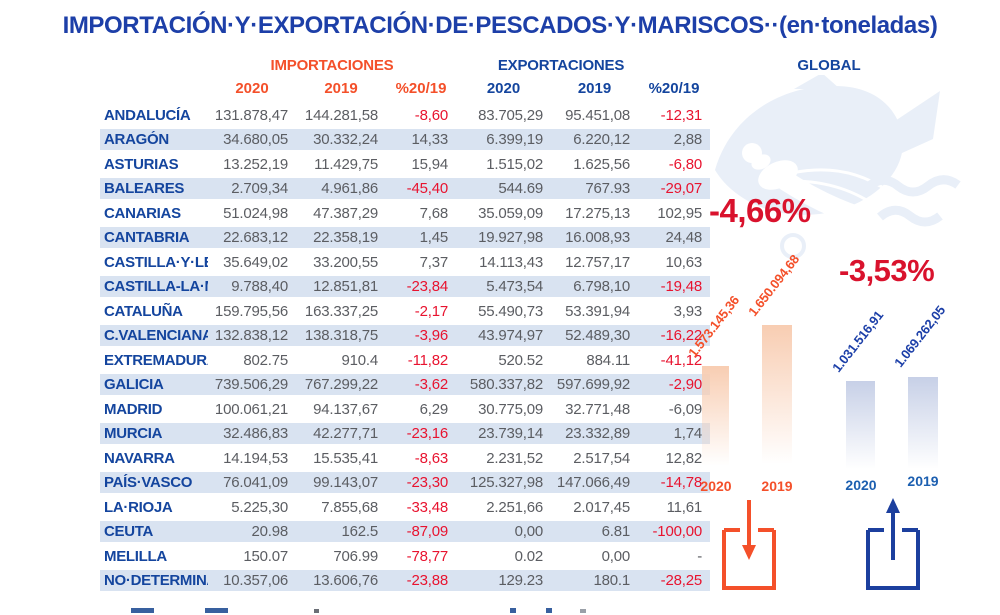 The image size is (1000, 615). What do you see at coordinates (529, 556) in the screenshot?
I see `cell-exp-2020: 0.02` at bounding box center [529, 556].